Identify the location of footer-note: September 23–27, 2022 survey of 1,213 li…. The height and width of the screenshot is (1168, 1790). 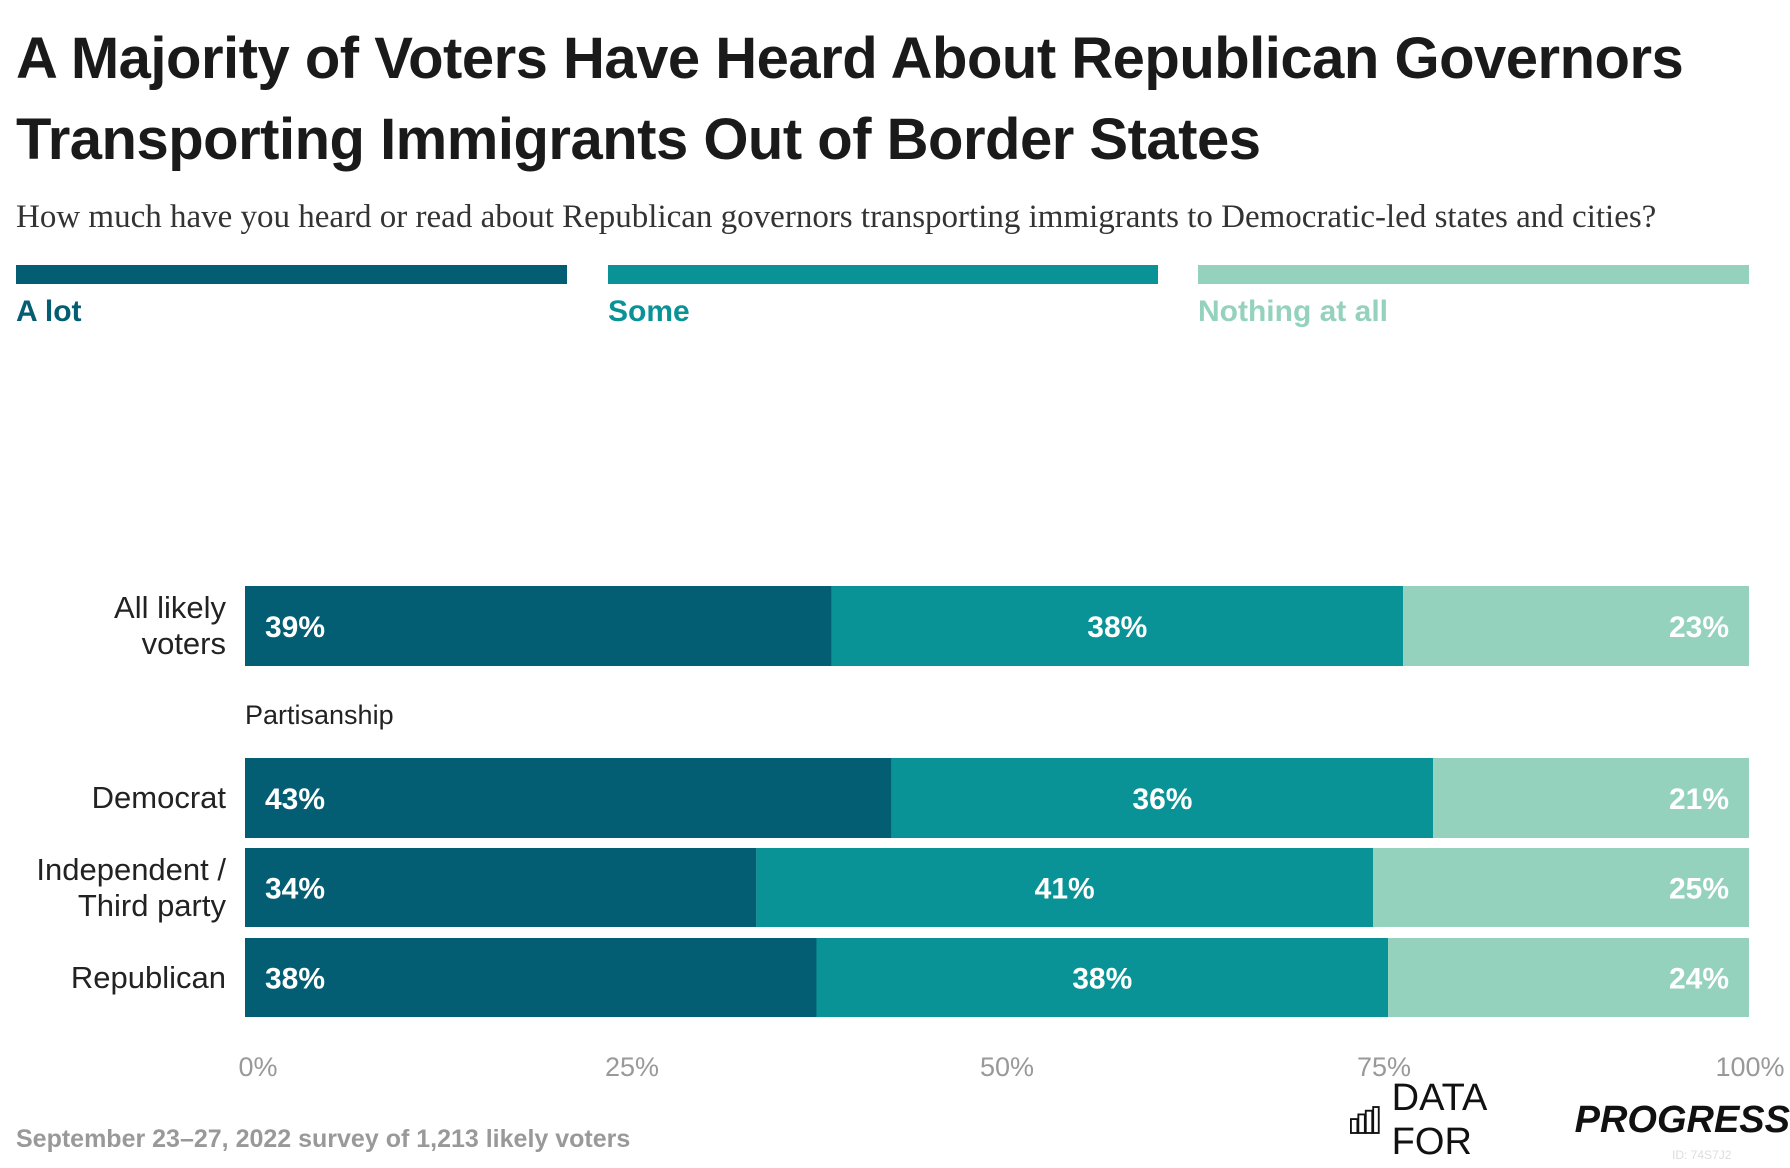
(323, 1139).